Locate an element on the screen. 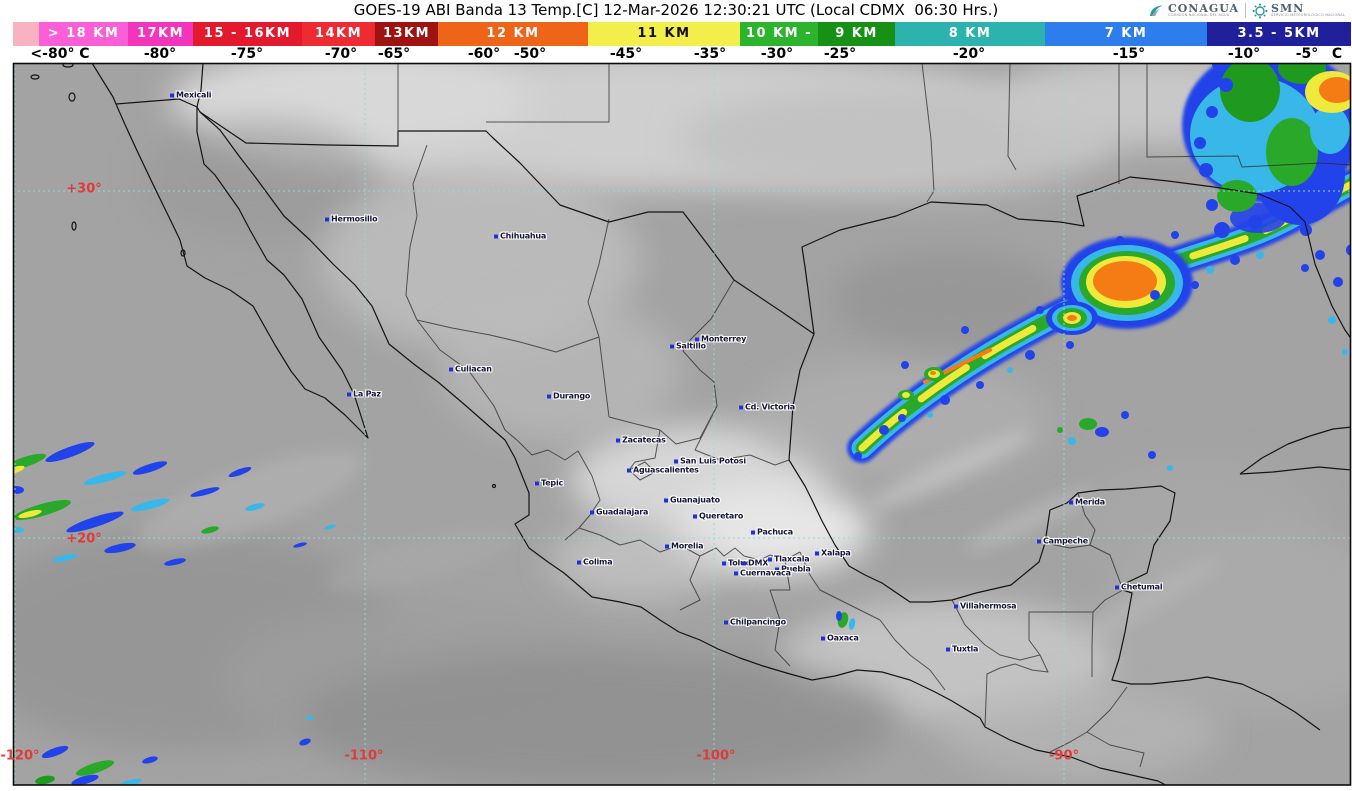  smn-gear-icon is located at coordinates (1260, 10).